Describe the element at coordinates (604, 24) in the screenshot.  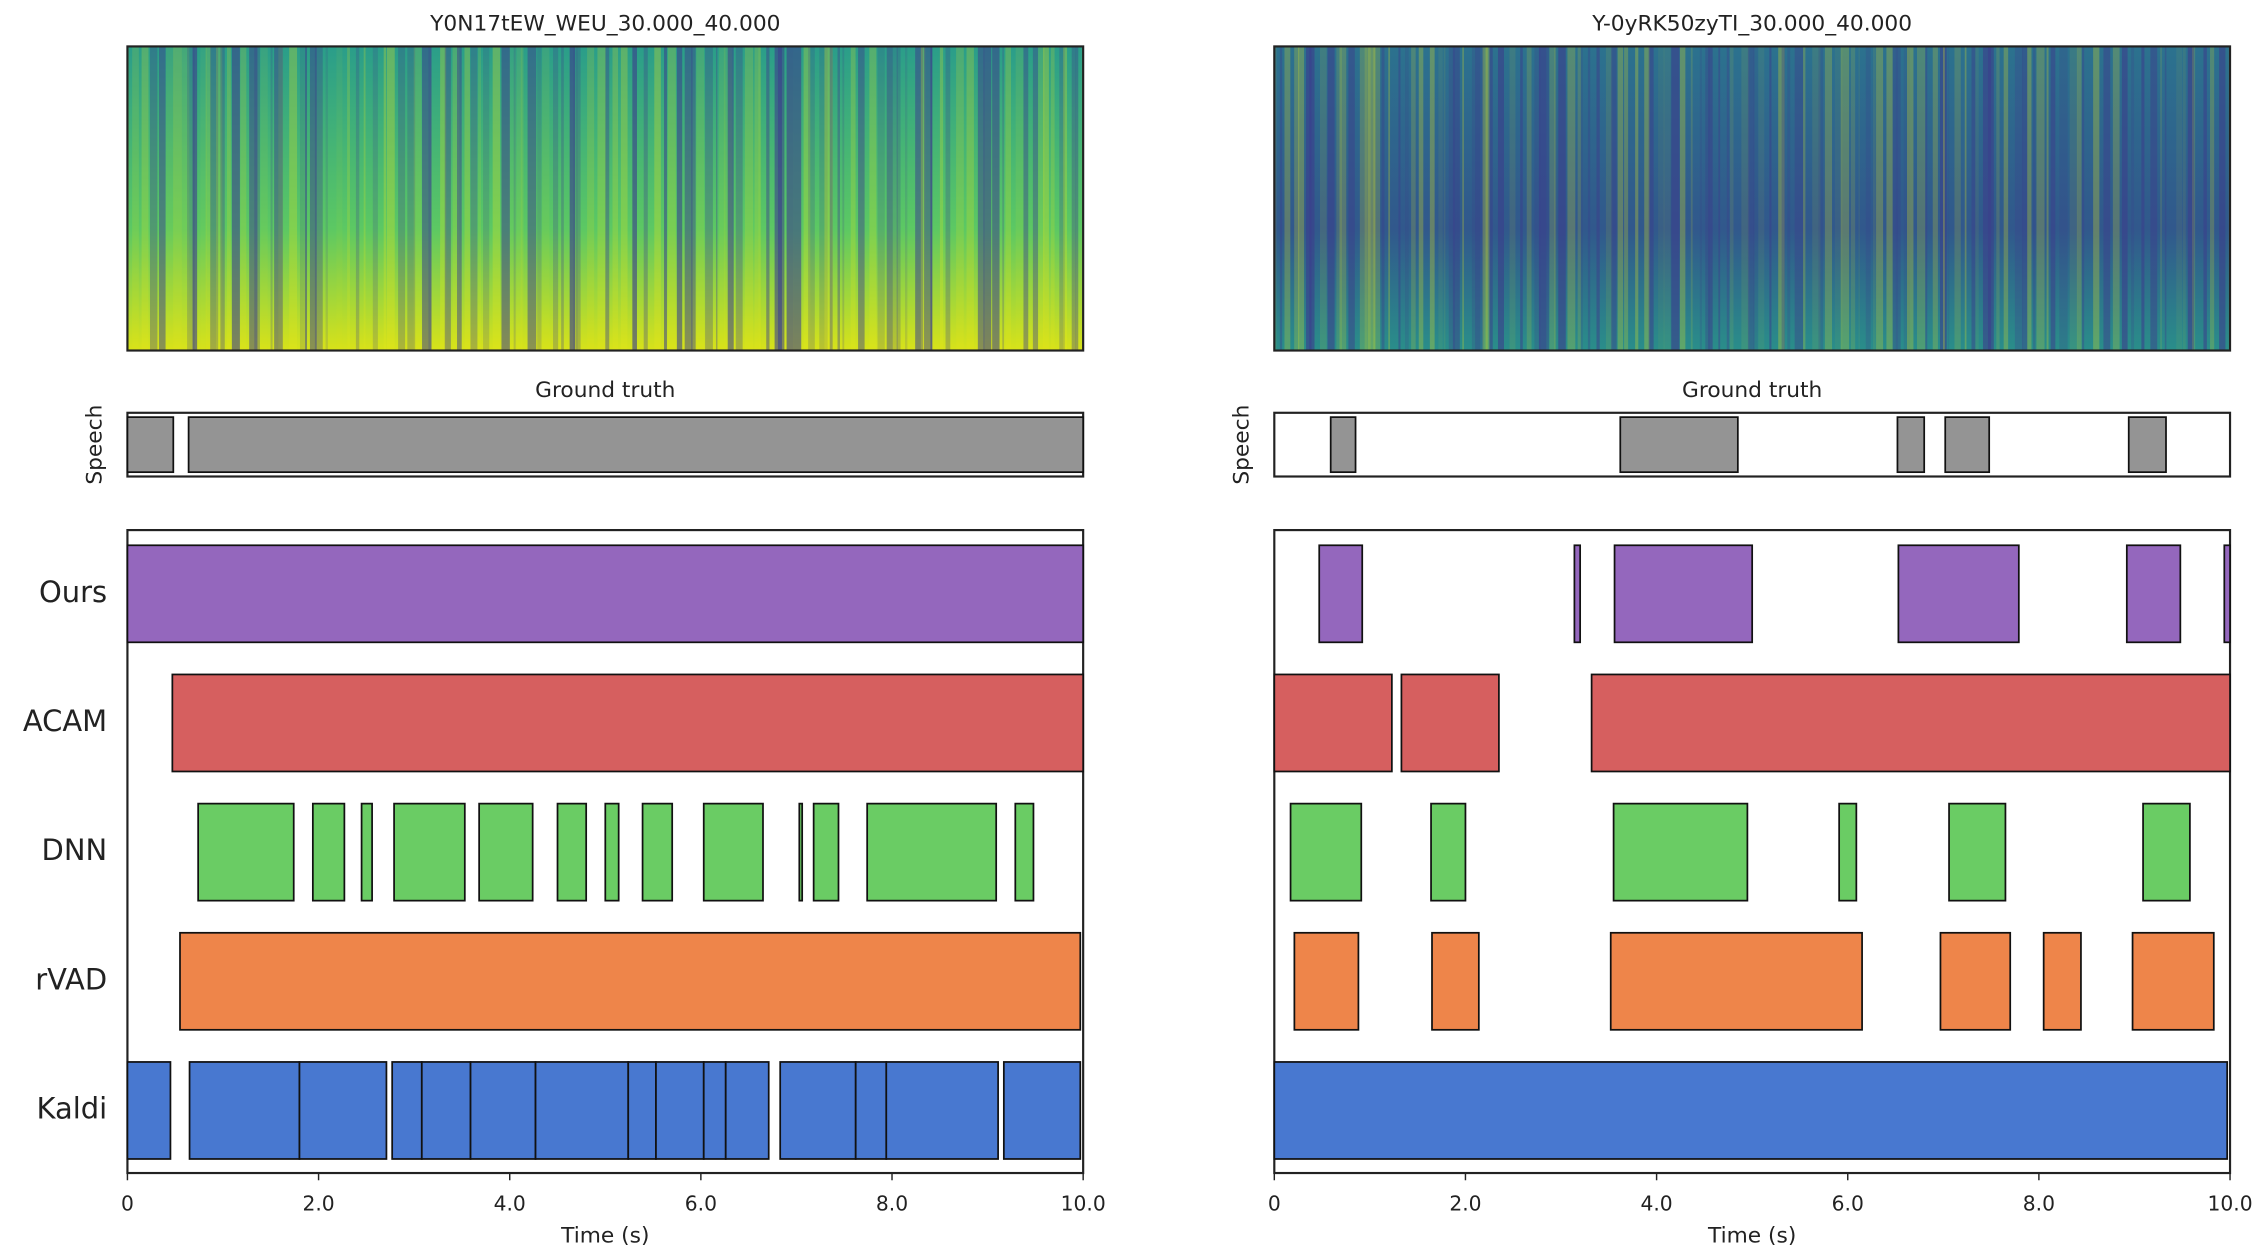
I see `chart-title: Y0N17tEW_WEU_30.000_40.000` at that location.